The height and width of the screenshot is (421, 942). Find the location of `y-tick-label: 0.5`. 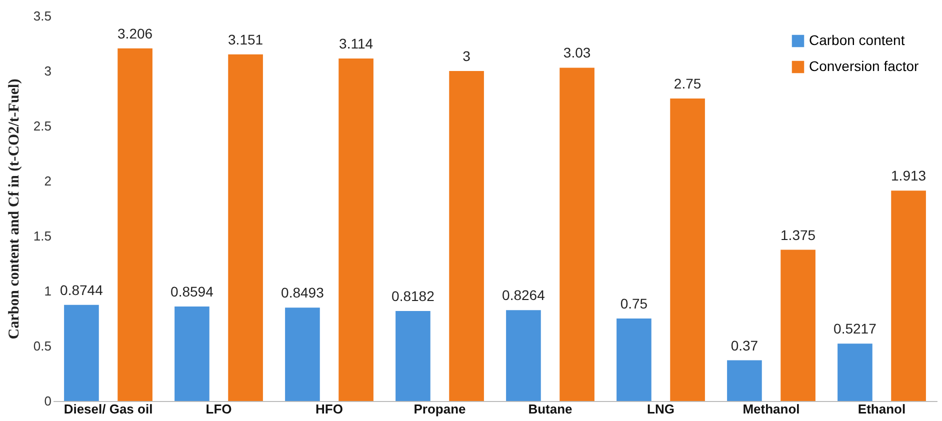

y-tick-label: 0.5 is located at coordinates (42, 346).